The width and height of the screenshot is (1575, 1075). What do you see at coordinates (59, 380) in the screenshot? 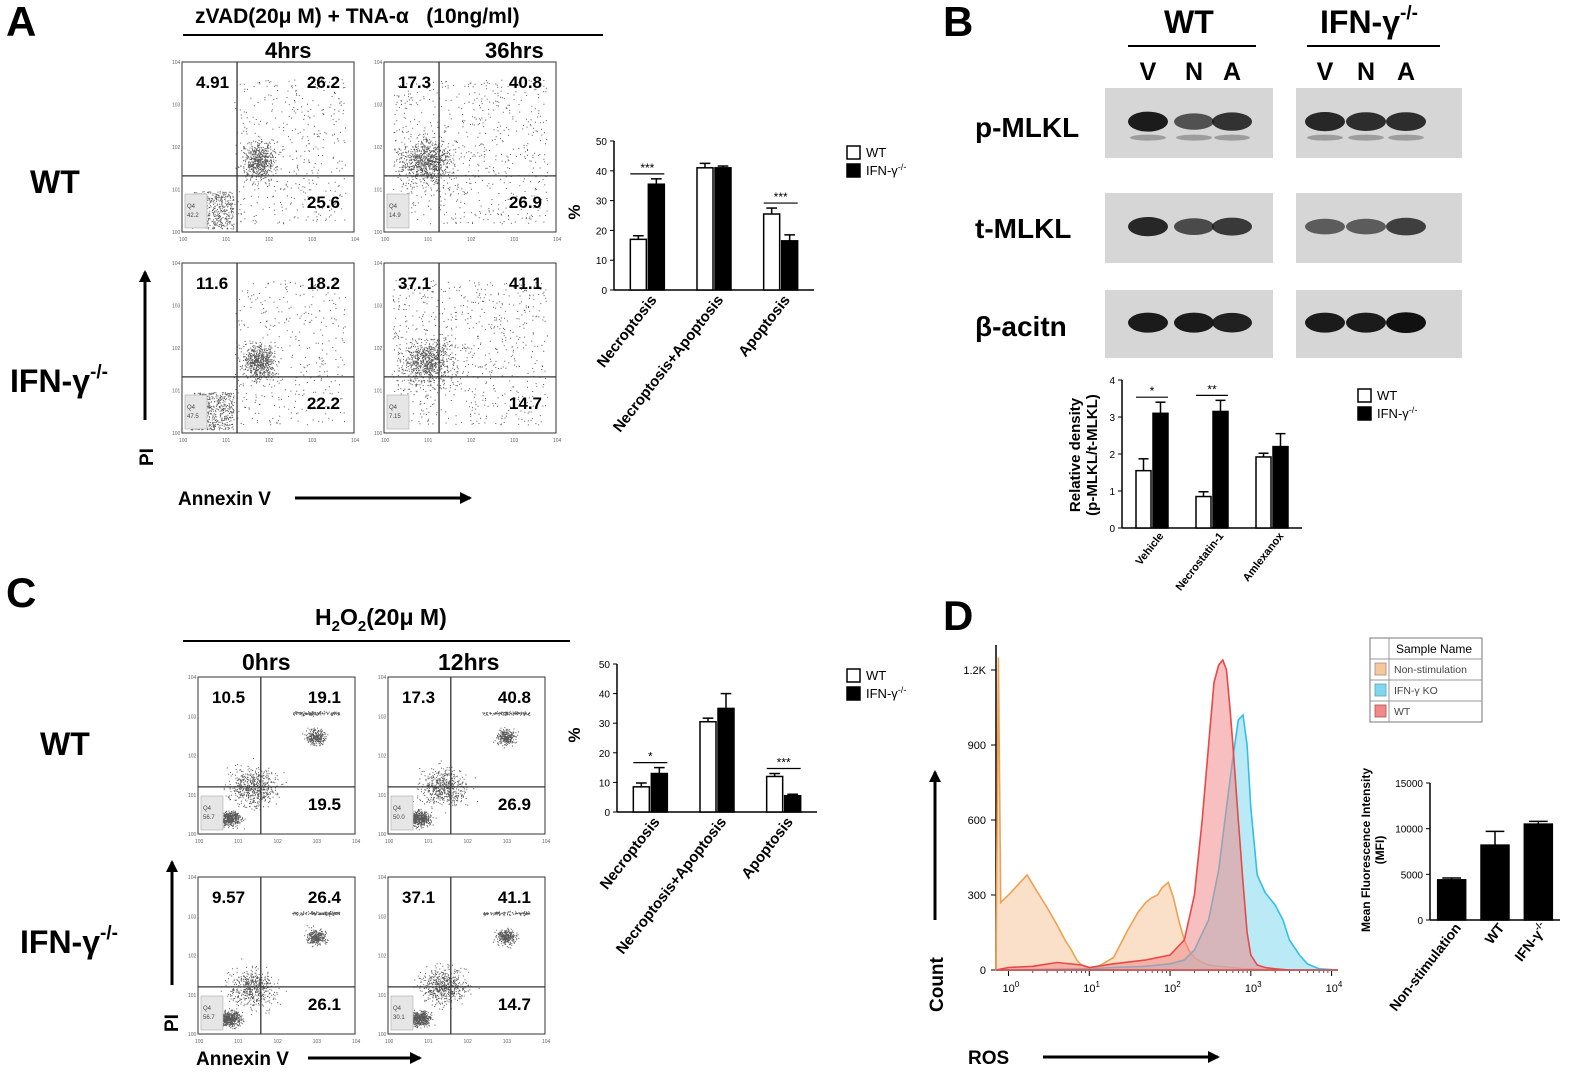
I see `panel-a-row-ko: IFN-γ-/-` at bounding box center [59, 380].